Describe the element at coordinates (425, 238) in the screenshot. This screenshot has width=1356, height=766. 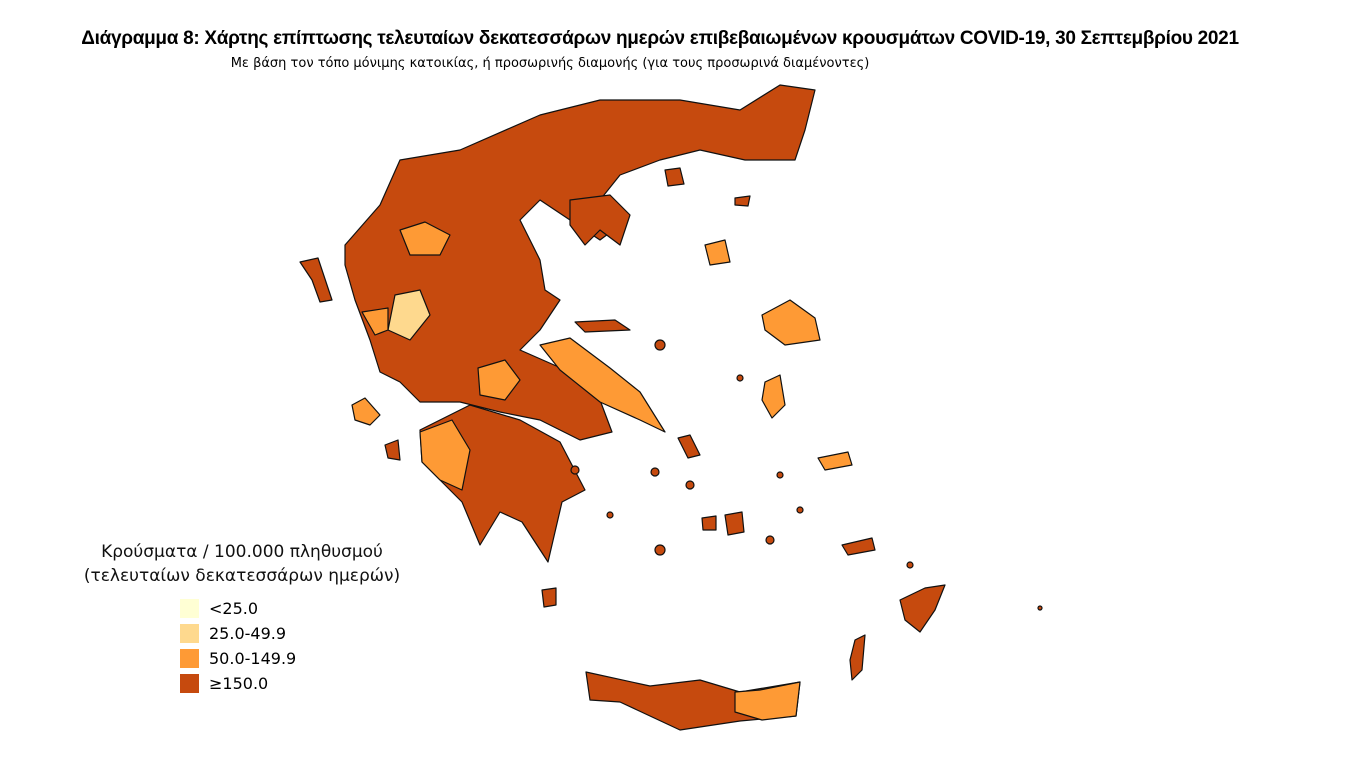
I see `region-kastoria` at that location.